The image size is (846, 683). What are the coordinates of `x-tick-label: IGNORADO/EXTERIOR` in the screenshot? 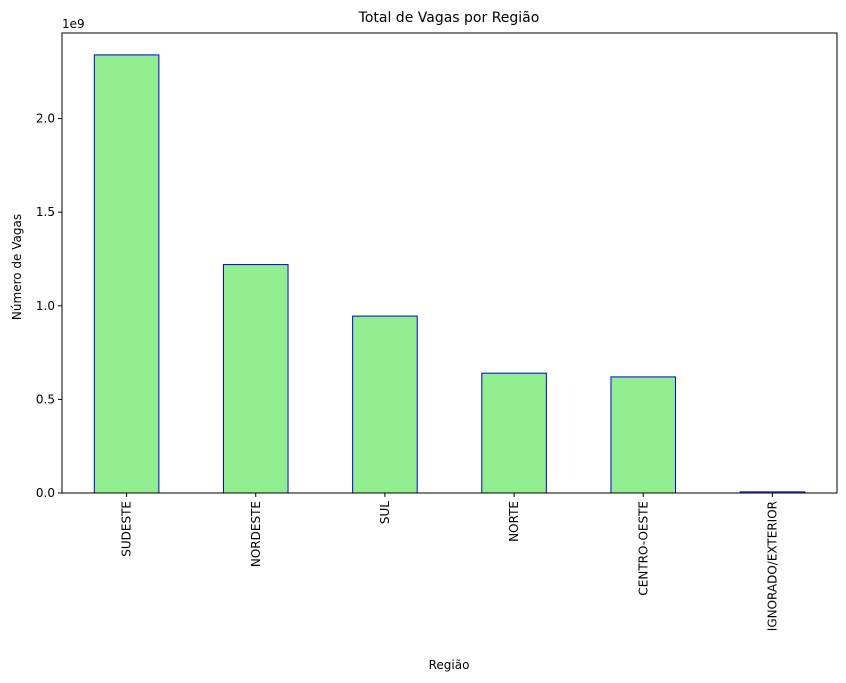 It's located at (772, 566).